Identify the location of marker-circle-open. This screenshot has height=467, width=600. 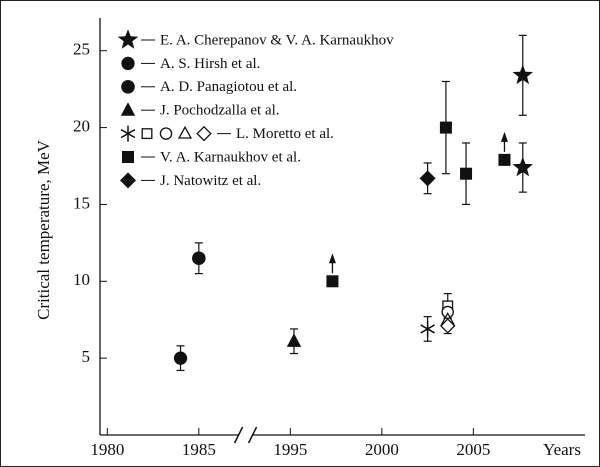
(166, 133).